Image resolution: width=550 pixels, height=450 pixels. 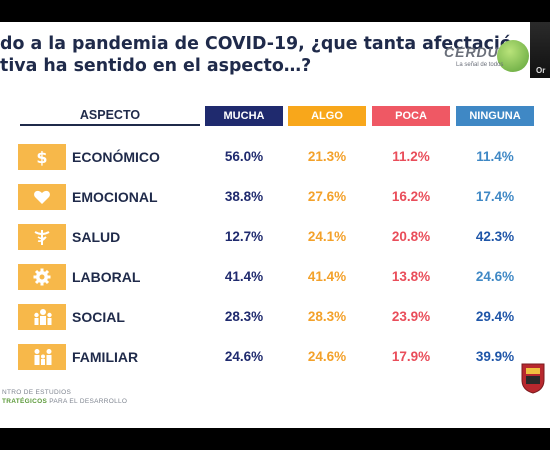 I want to click on value-ninguna: 42.3%, so click(x=495, y=236).